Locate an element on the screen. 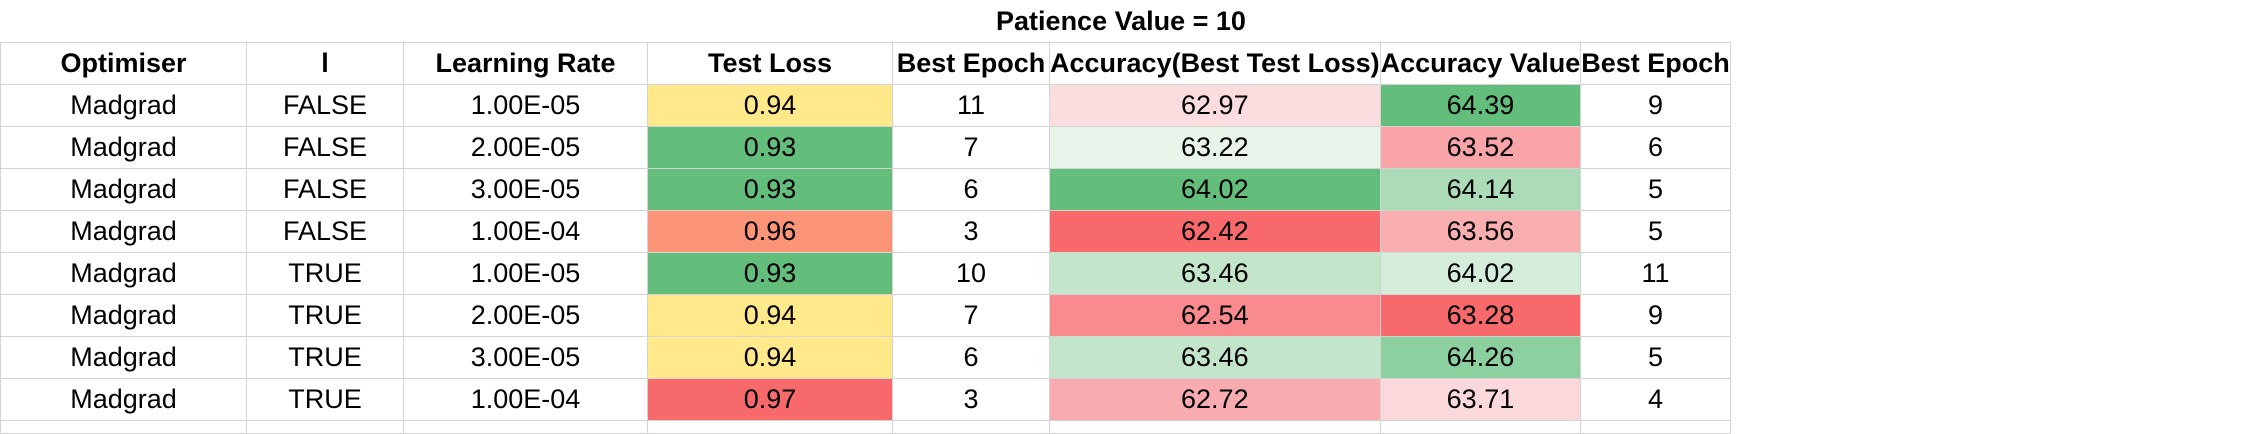 Image resolution: width=2242 pixels, height=434 pixels. header-cell: l is located at coordinates (325, 63).